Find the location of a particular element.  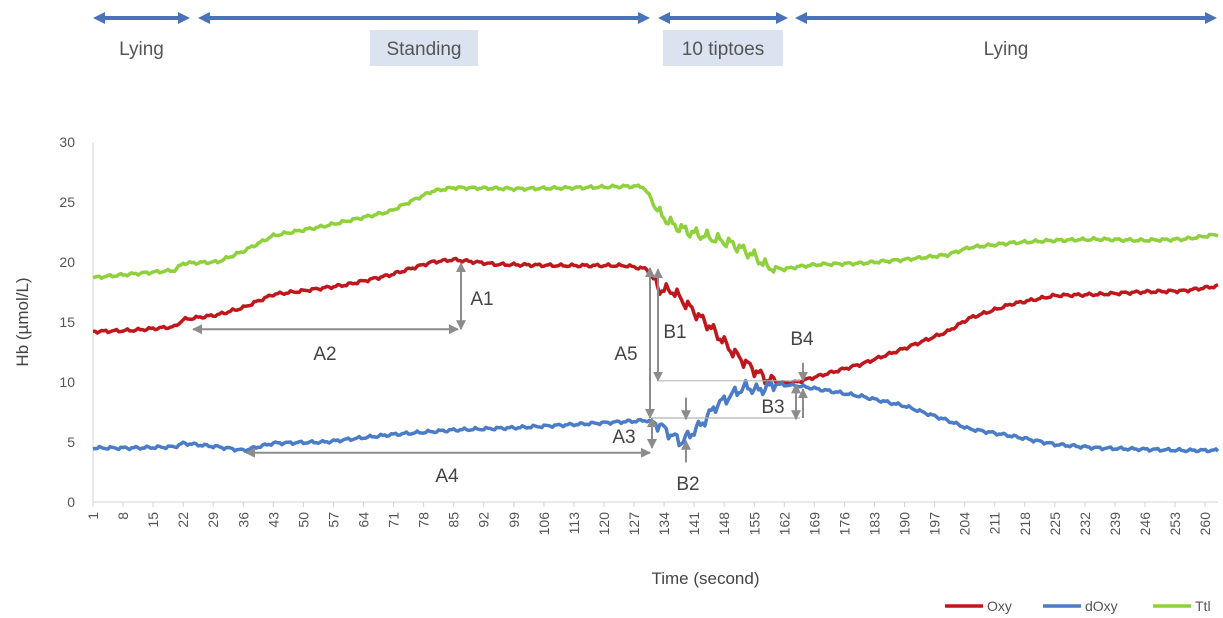

x-tick-label: 106 is located at coordinates (544, 524).